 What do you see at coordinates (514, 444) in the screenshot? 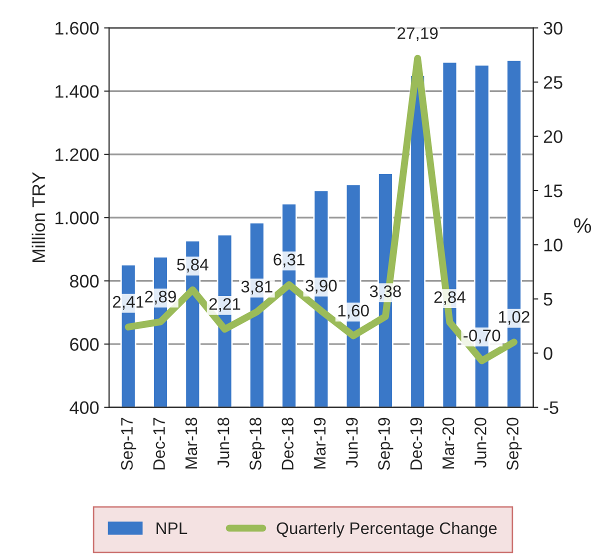
I see `x-tick-label: Sep-20` at bounding box center [514, 444].